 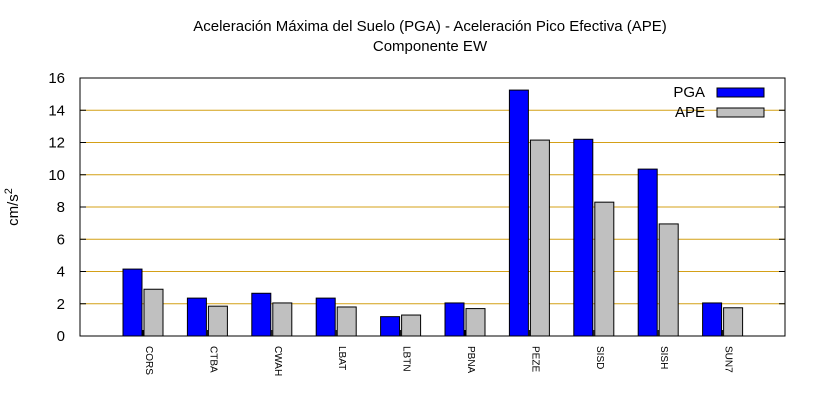 What do you see at coordinates (604, 269) in the screenshot?
I see `bar-ape-sisd` at bounding box center [604, 269].